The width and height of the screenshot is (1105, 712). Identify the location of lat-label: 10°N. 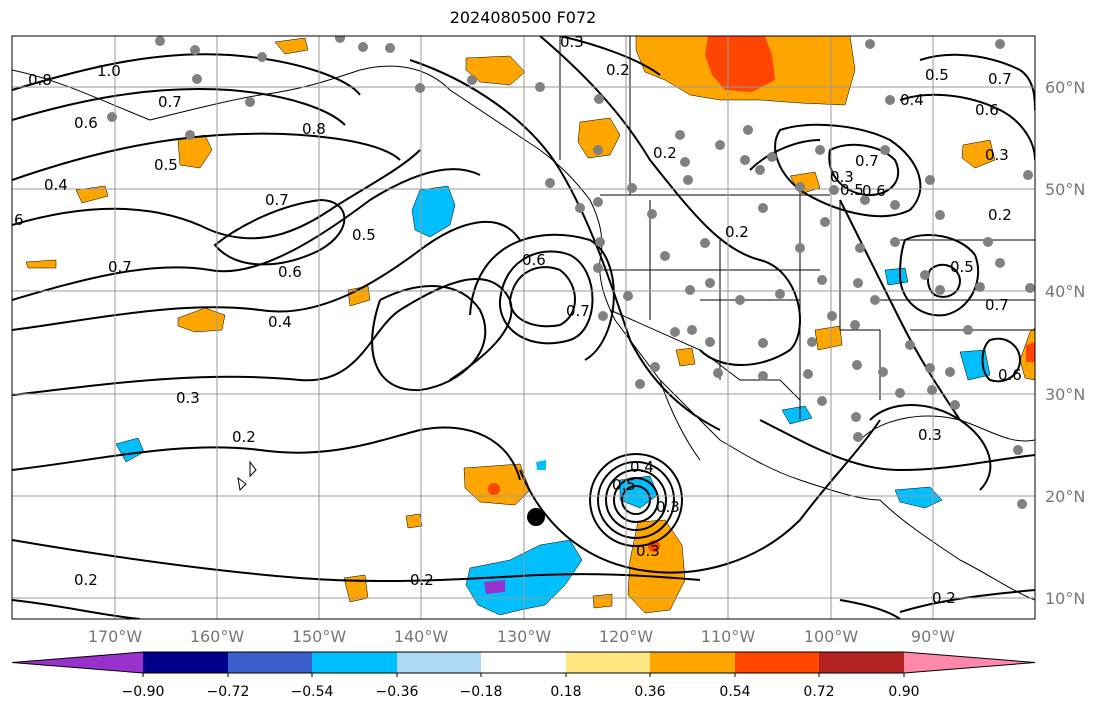
(1065, 598).